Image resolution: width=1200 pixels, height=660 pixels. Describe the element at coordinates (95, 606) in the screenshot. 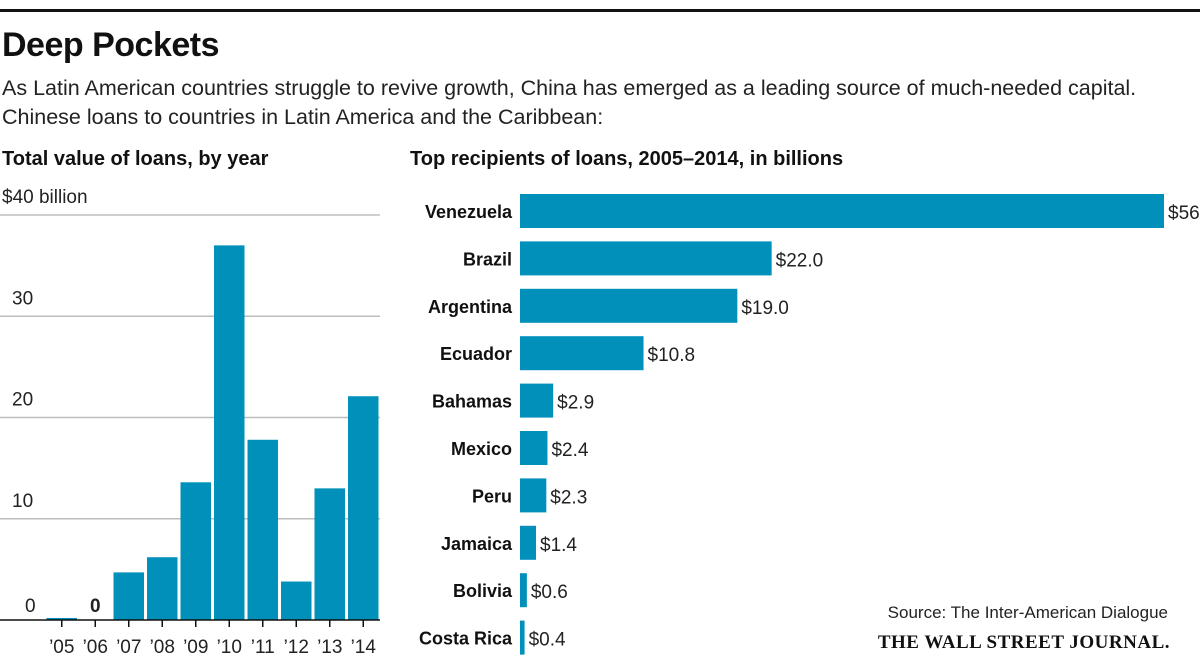

I see `zero-value-label: 0` at that location.